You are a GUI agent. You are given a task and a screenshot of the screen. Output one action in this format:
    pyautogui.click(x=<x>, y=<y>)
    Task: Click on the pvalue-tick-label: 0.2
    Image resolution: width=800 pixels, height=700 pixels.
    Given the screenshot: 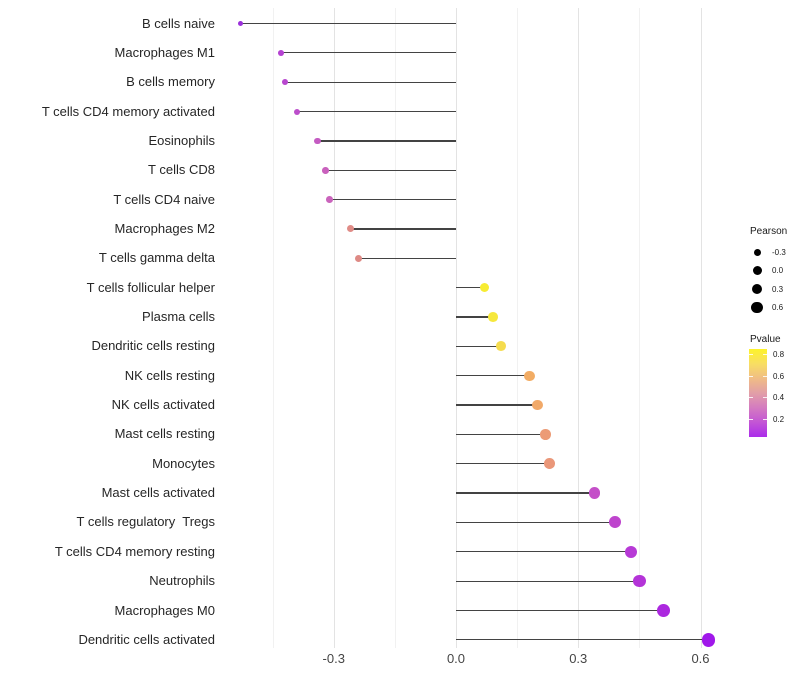 What is the action you would take?
    pyautogui.click(x=779, y=419)
    